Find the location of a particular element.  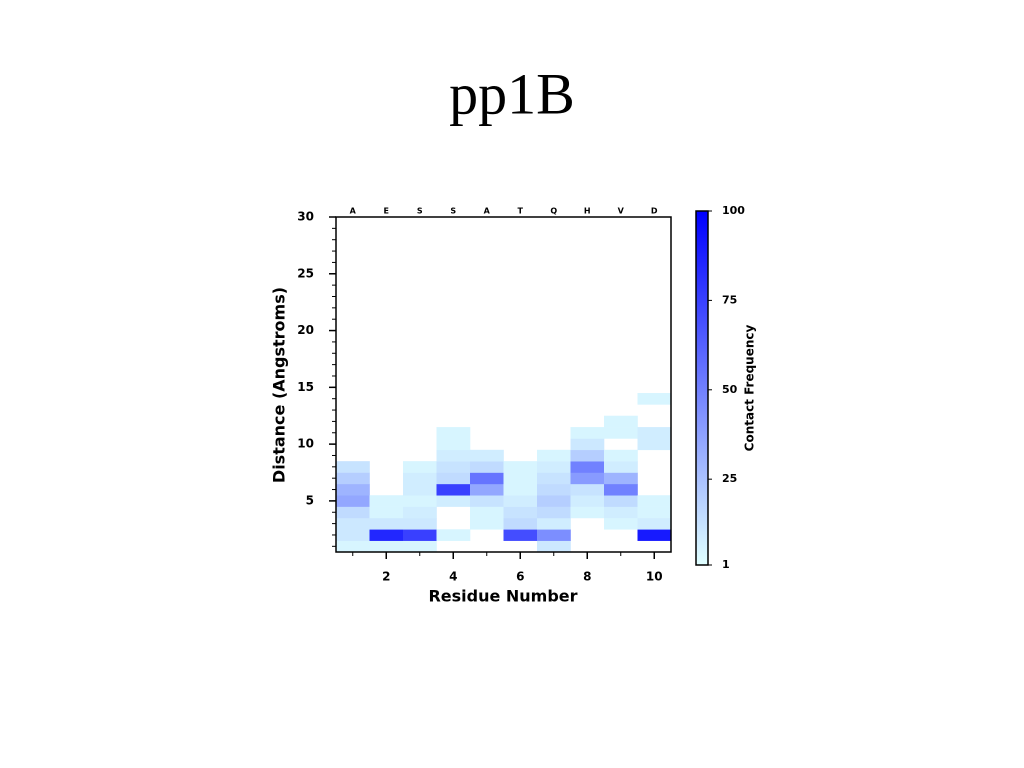

colorbar-tick-label: 50 is located at coordinates (730, 389).